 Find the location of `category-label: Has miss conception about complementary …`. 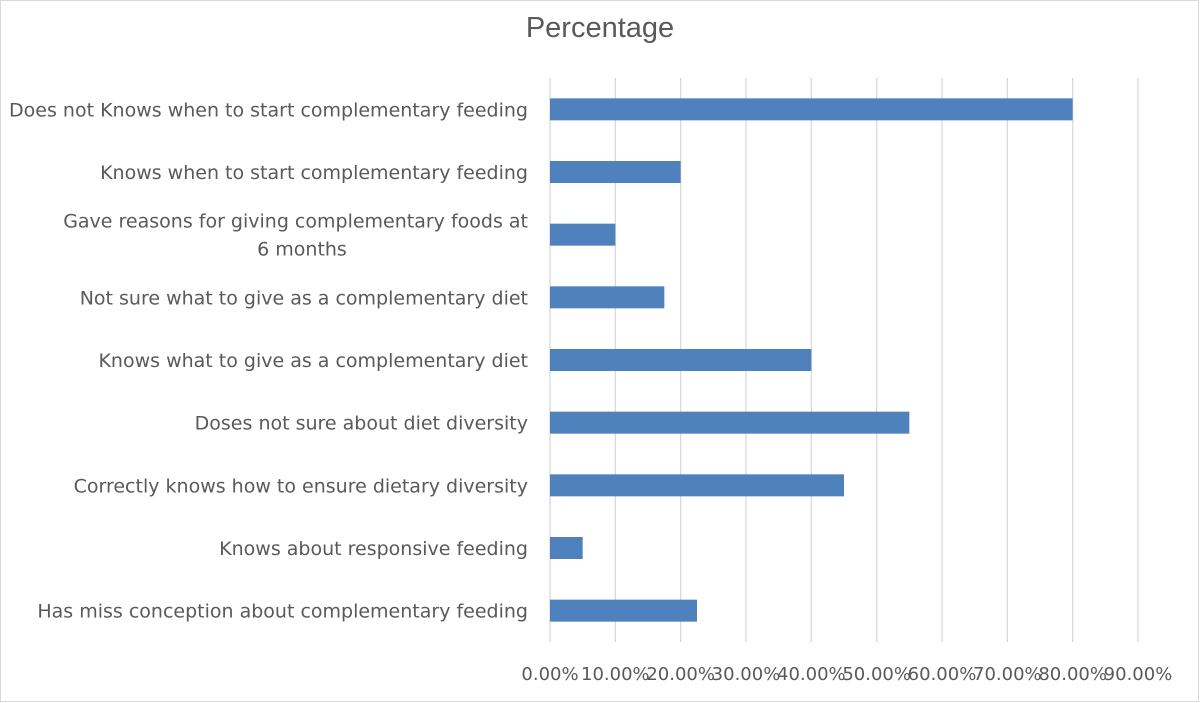

category-label: Has miss conception about complementary … is located at coordinates (282, 612).